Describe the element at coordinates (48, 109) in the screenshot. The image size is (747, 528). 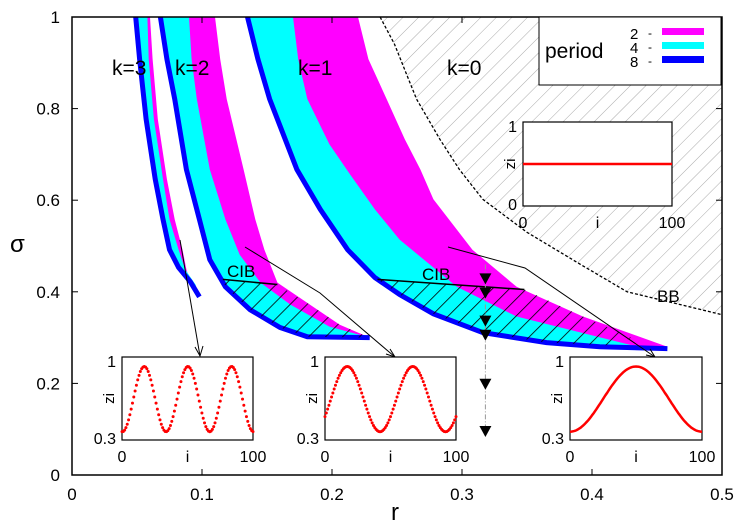
I see `y-tick-label: 0.8` at that location.